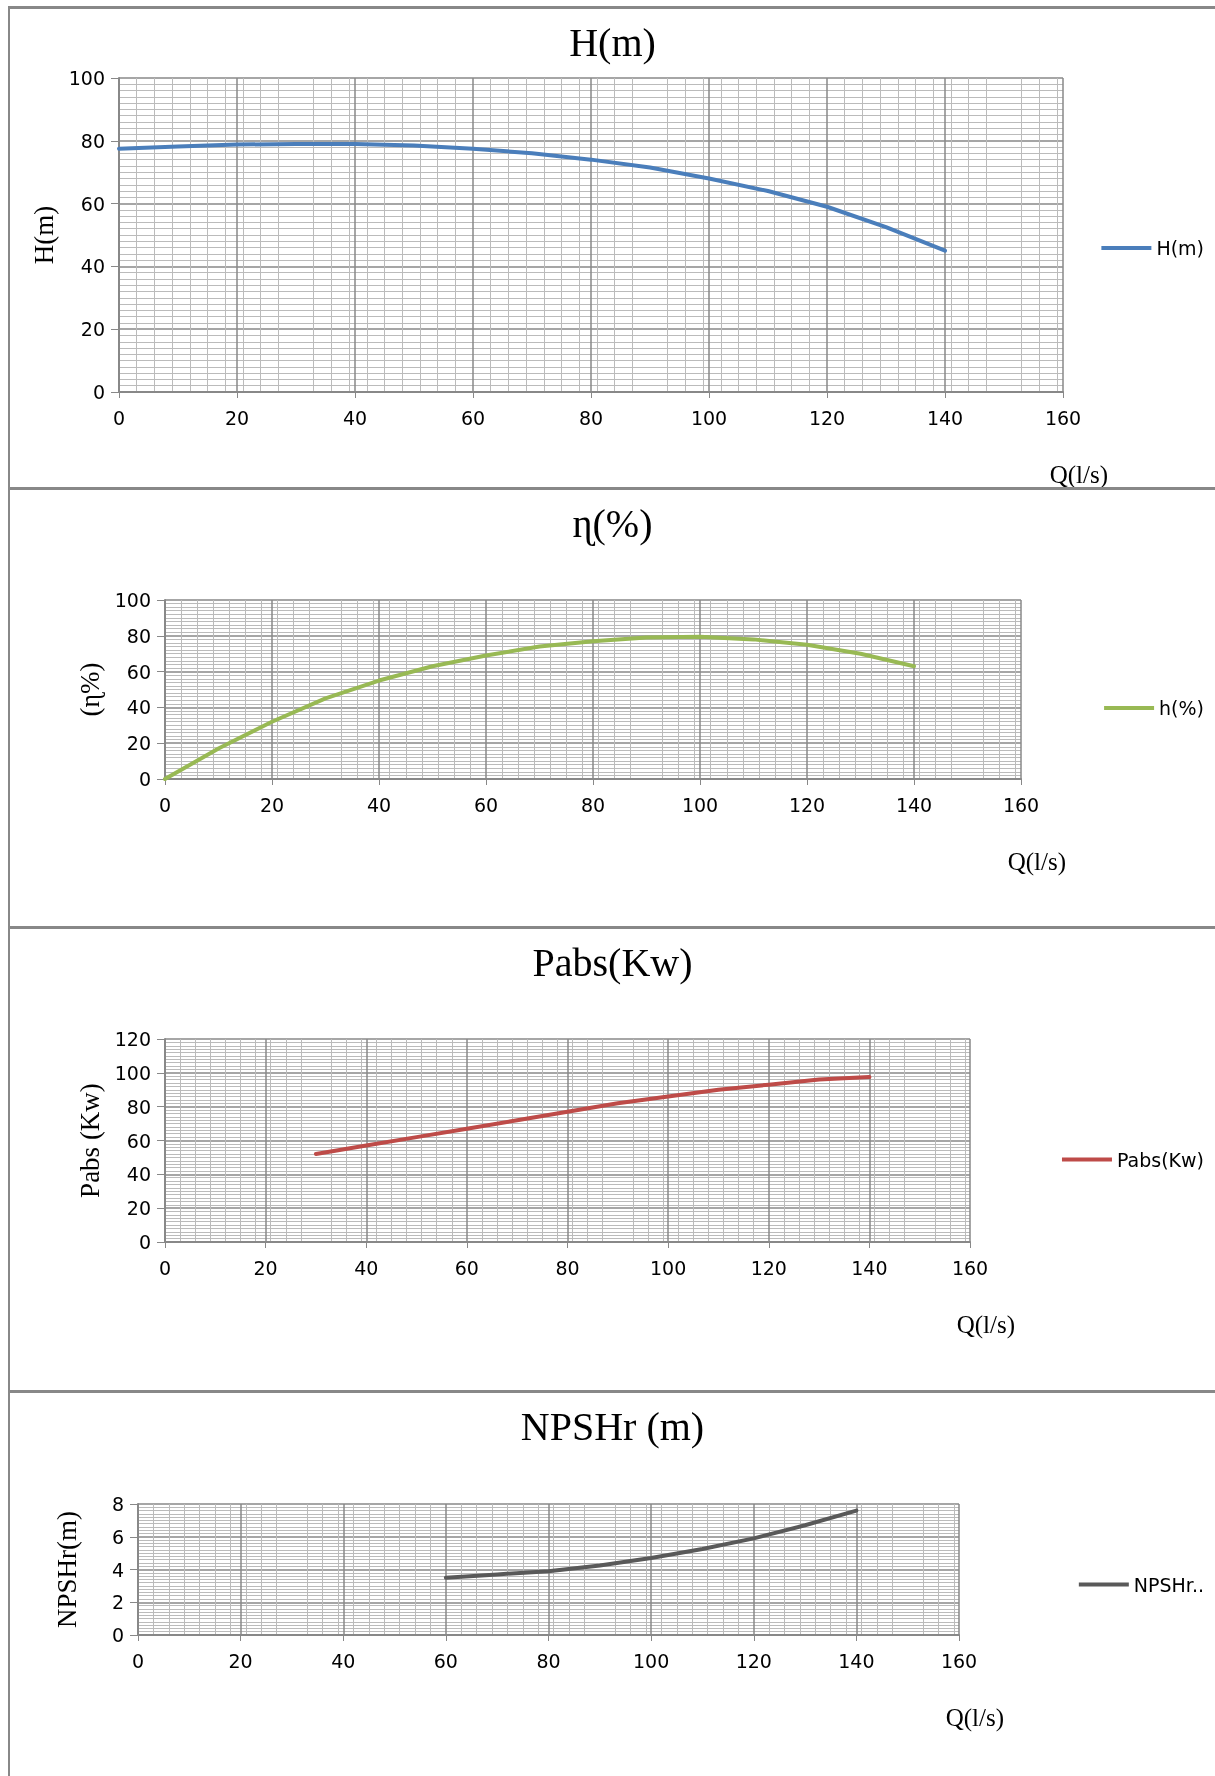 Image resolution: width=1215 pixels, height=1776 pixels. Describe the element at coordinates (1160, 1159) in the screenshot. I see `legend-label: Pabs(Kw)` at that location.